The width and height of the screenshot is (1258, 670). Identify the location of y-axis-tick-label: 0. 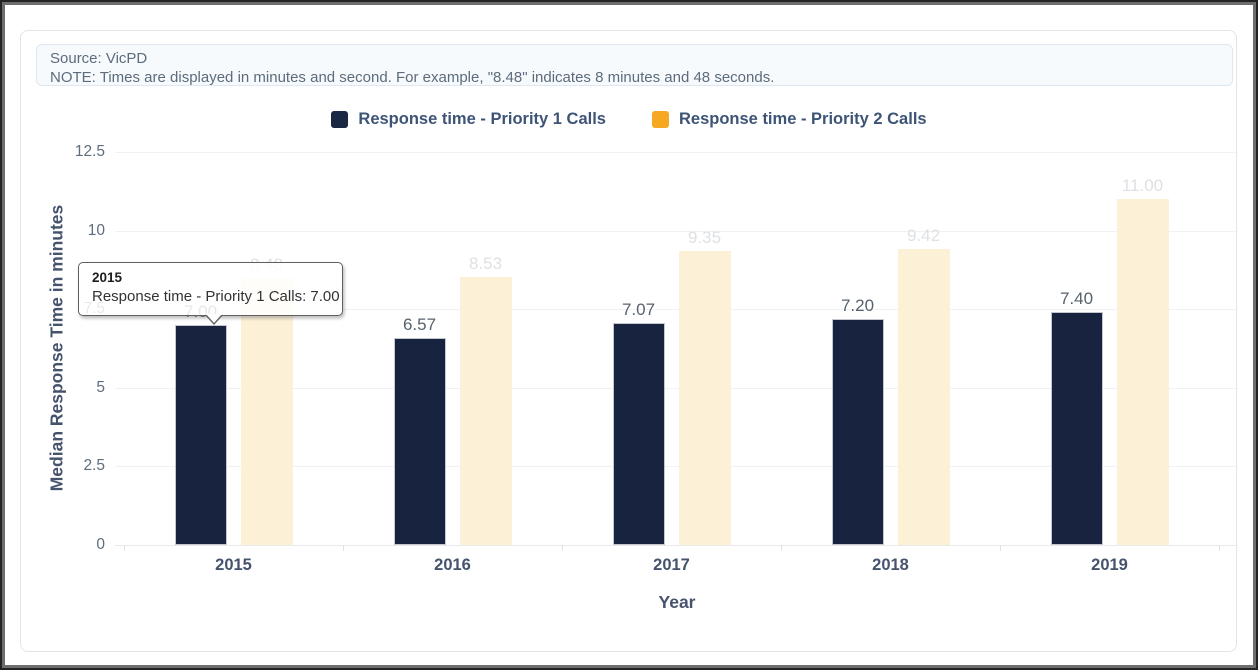
(100, 544).